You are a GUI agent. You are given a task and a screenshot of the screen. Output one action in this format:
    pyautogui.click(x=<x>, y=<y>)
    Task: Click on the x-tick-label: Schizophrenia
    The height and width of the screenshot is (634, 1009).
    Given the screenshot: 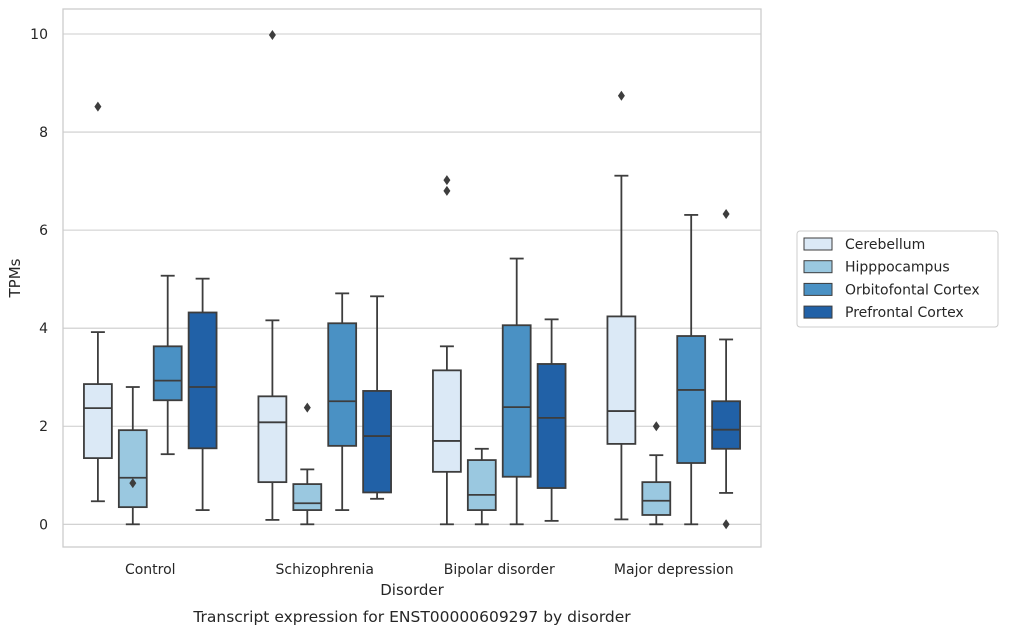 What is the action you would take?
    pyautogui.click(x=325, y=570)
    